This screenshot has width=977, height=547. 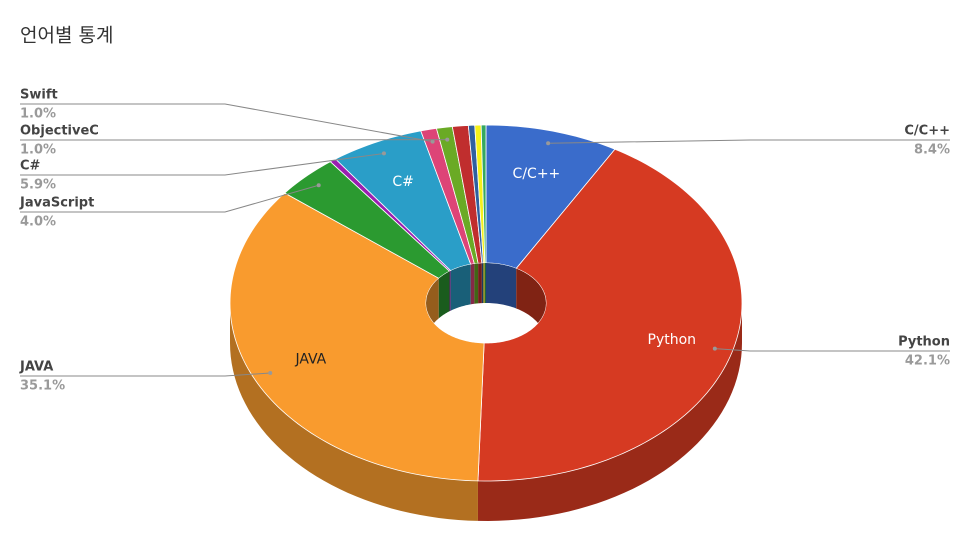 I want to click on slice-label: C/C++, so click(x=537, y=174).